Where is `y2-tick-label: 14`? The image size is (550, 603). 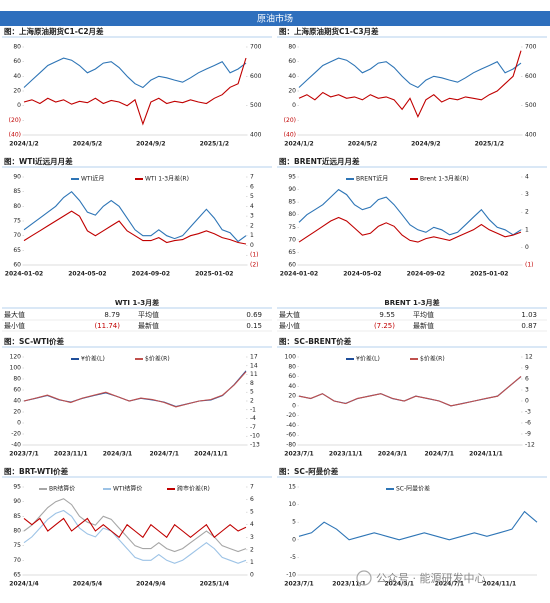
y2-tick-label: 14 is located at coordinates (254, 365).